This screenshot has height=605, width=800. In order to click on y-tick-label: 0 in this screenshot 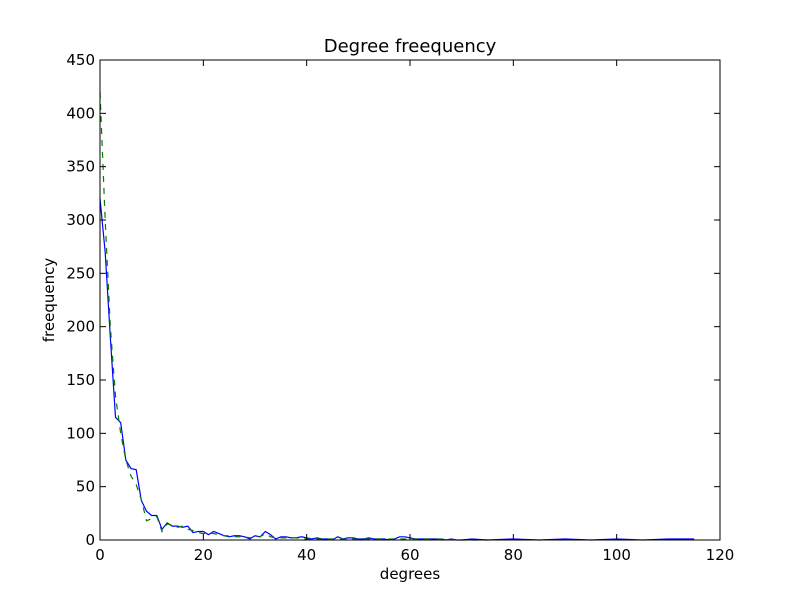, I will do `click(90, 540)`.